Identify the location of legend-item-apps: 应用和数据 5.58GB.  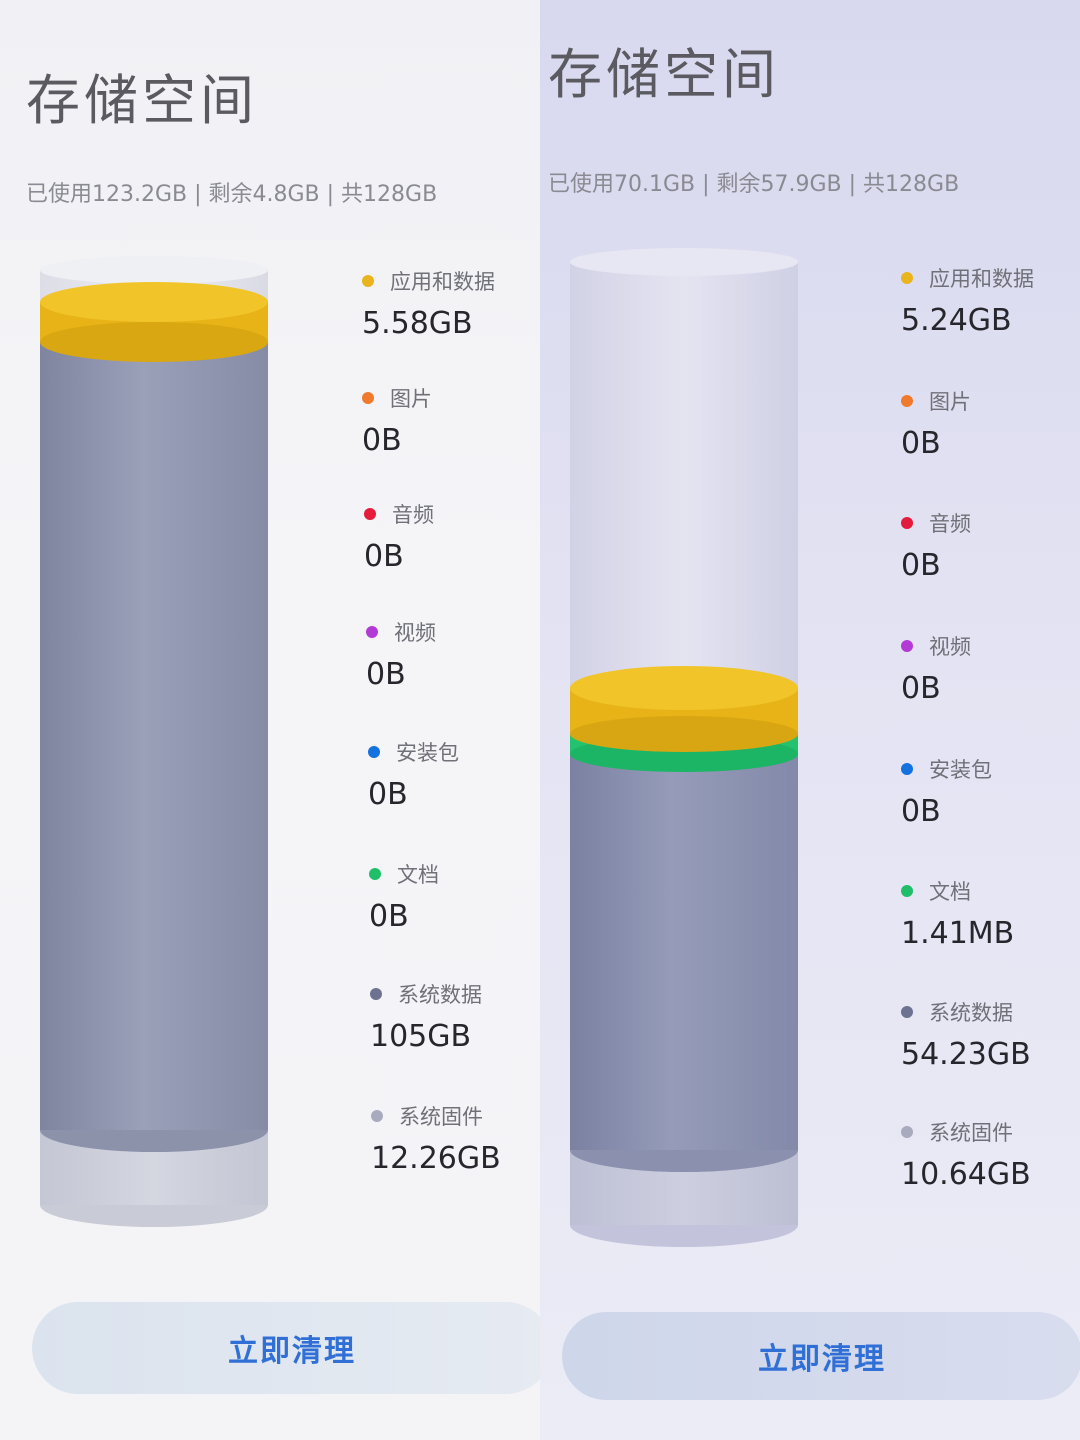
(428, 303).